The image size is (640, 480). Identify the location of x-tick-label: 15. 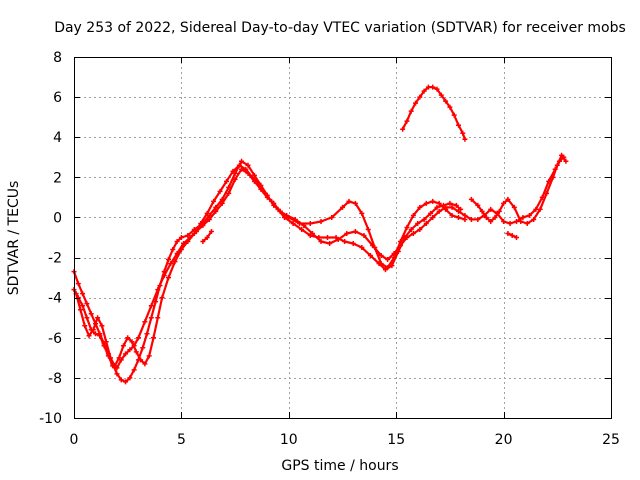
(396, 440).